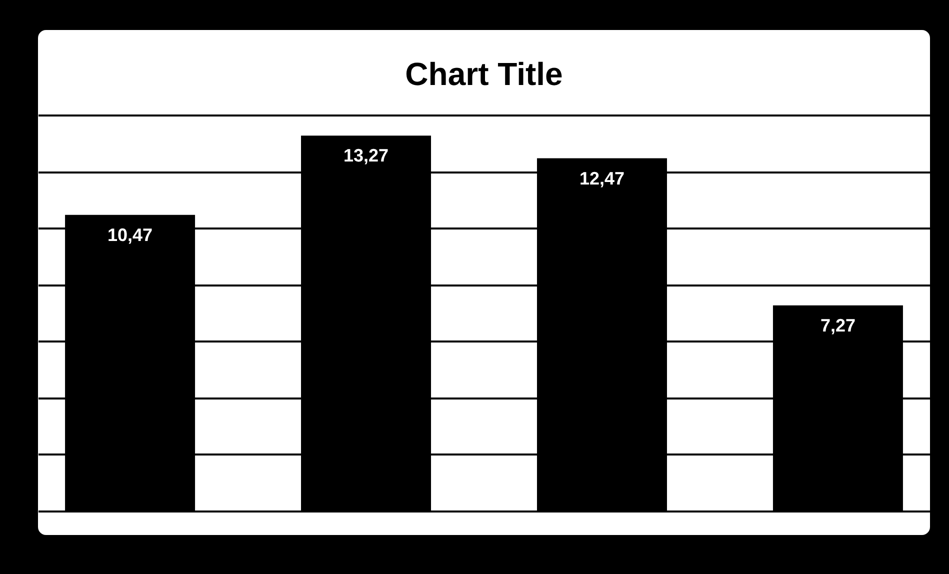 The height and width of the screenshot is (574, 949). Describe the element at coordinates (130, 234) in the screenshot. I see `data-label: 10,47` at that location.